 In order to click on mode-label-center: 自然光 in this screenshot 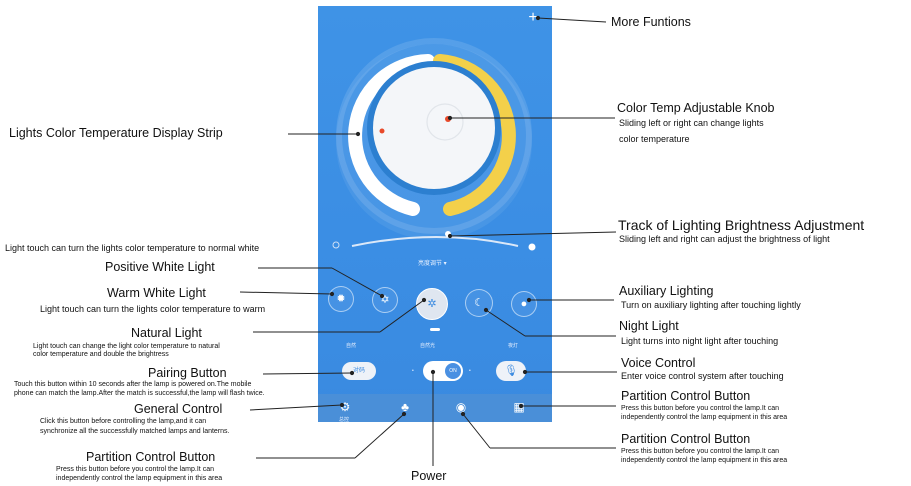, I will do `click(428, 346)`.